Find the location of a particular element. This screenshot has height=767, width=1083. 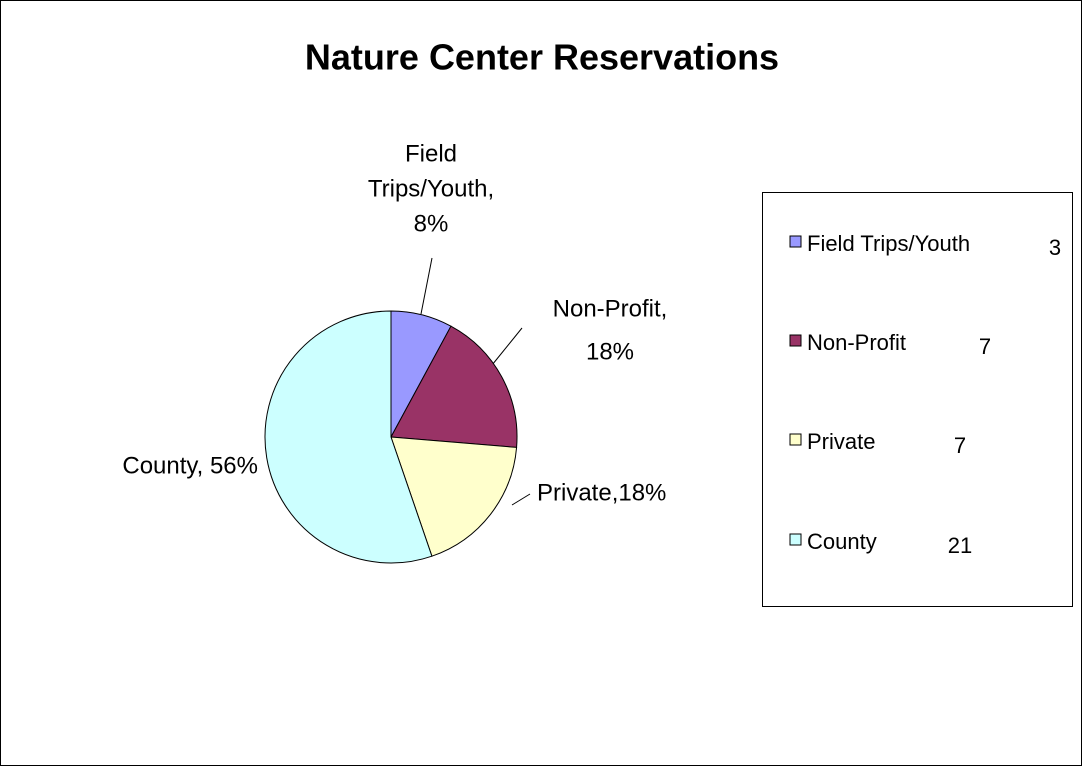

leader-lines is located at coordinates (475, 381).